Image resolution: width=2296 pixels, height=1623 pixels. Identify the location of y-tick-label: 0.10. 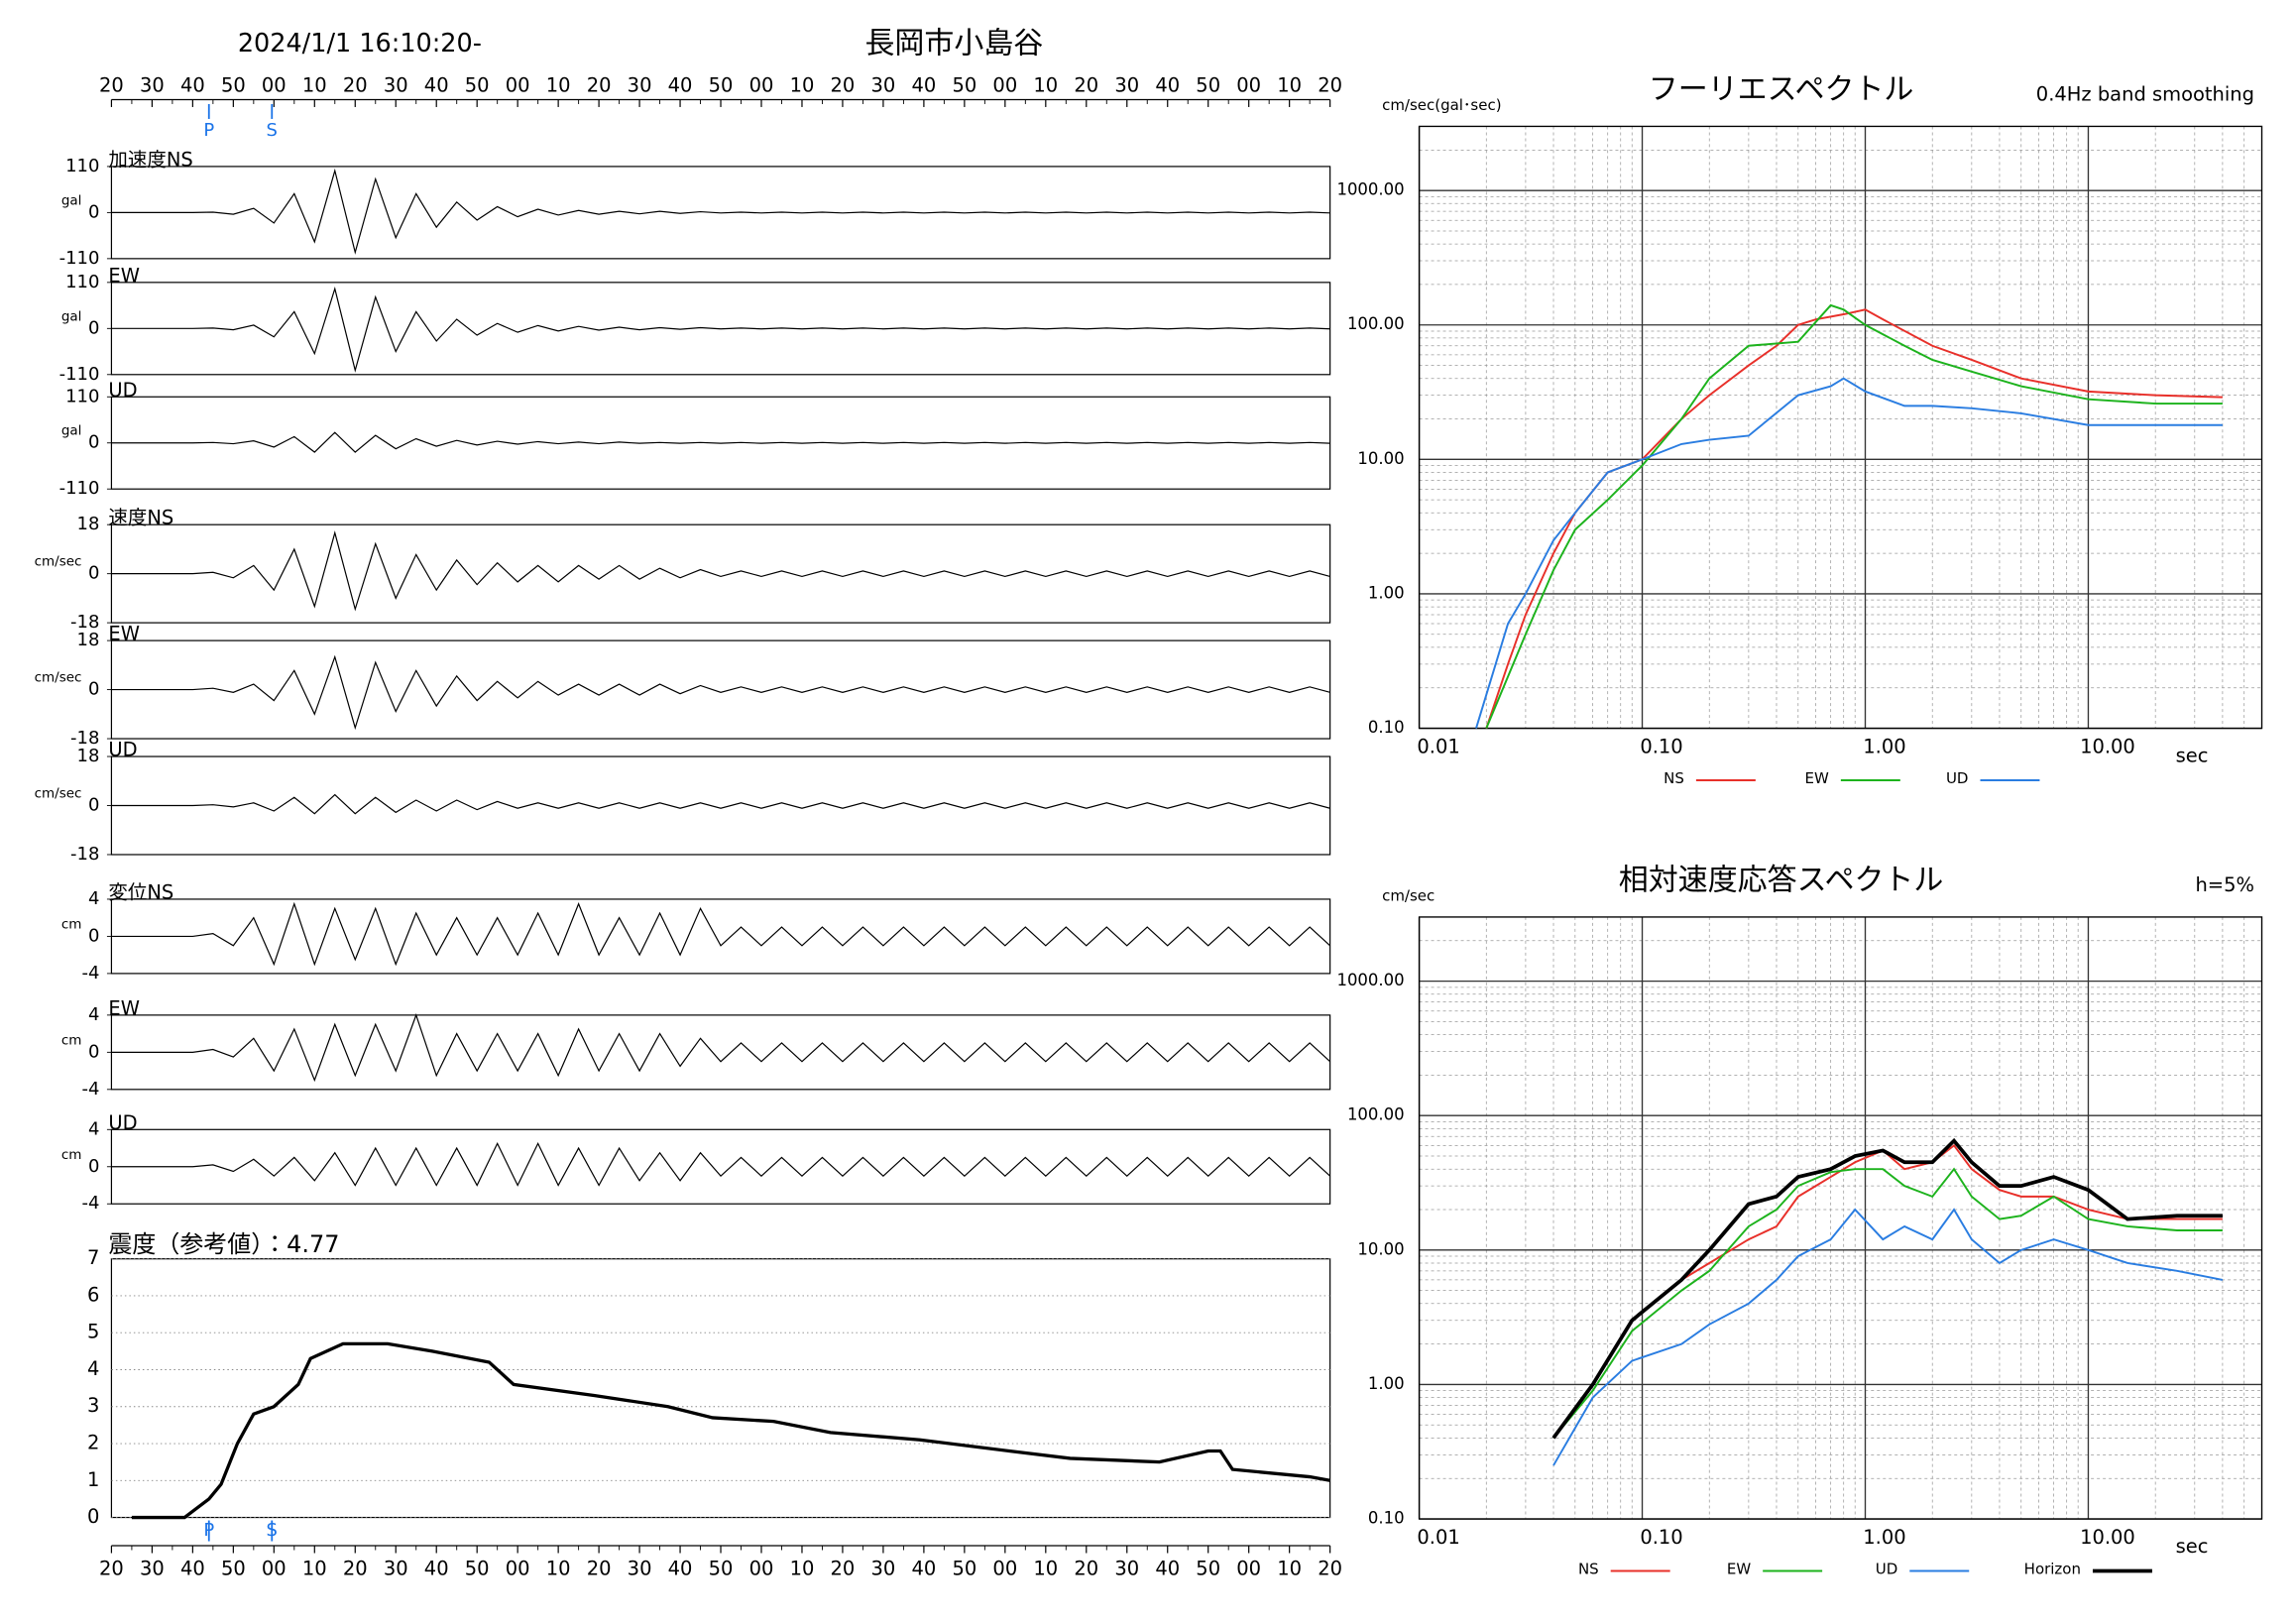
(1387, 1518).